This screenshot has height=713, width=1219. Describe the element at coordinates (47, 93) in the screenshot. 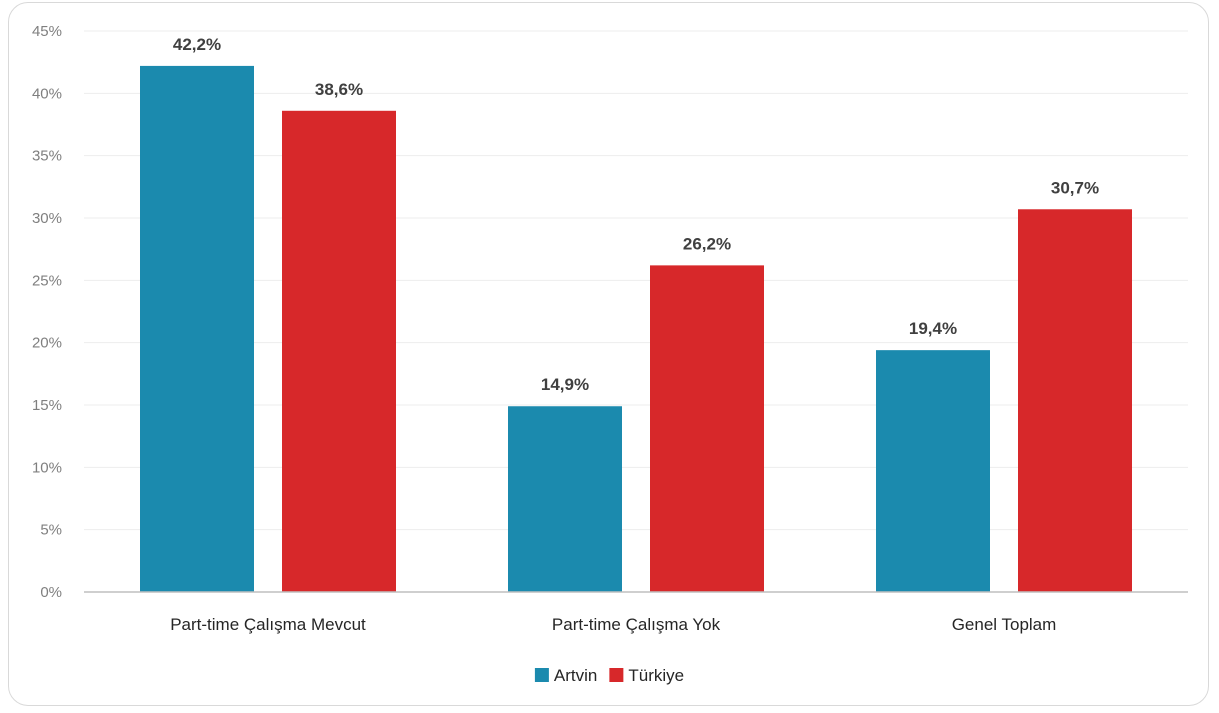

I see `y-tick-label: 40%` at that location.